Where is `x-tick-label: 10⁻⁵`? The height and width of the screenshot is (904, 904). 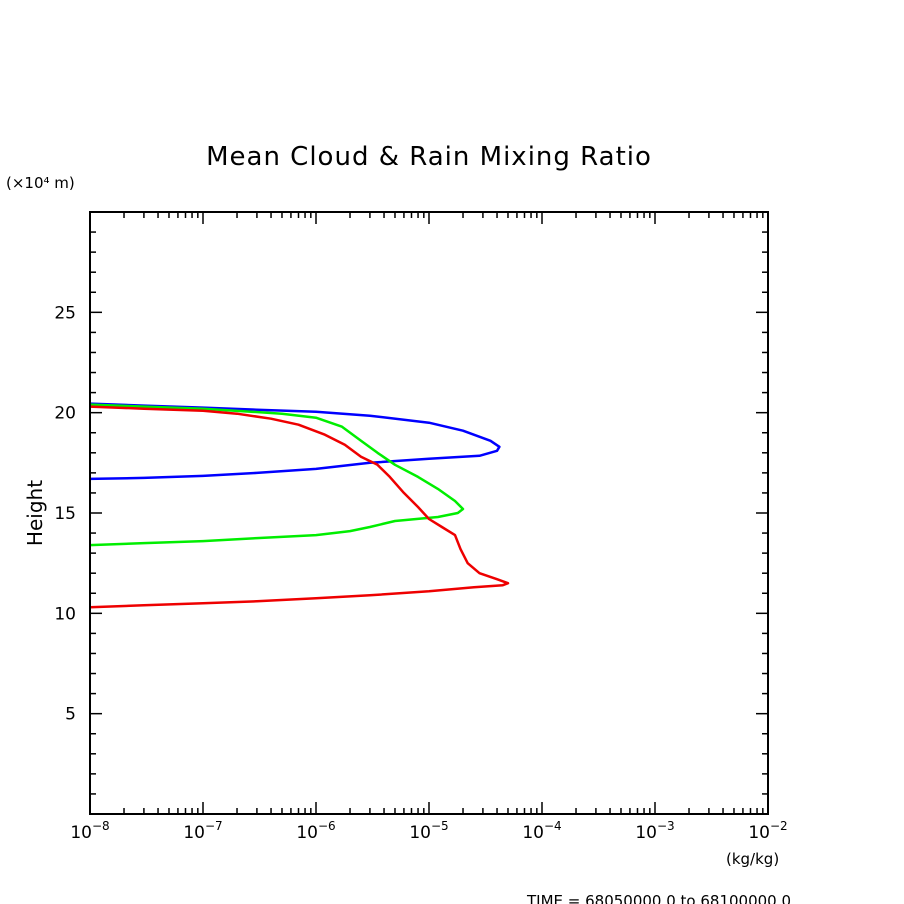
x-tick-label: 10⁻⁵ is located at coordinates (428, 831).